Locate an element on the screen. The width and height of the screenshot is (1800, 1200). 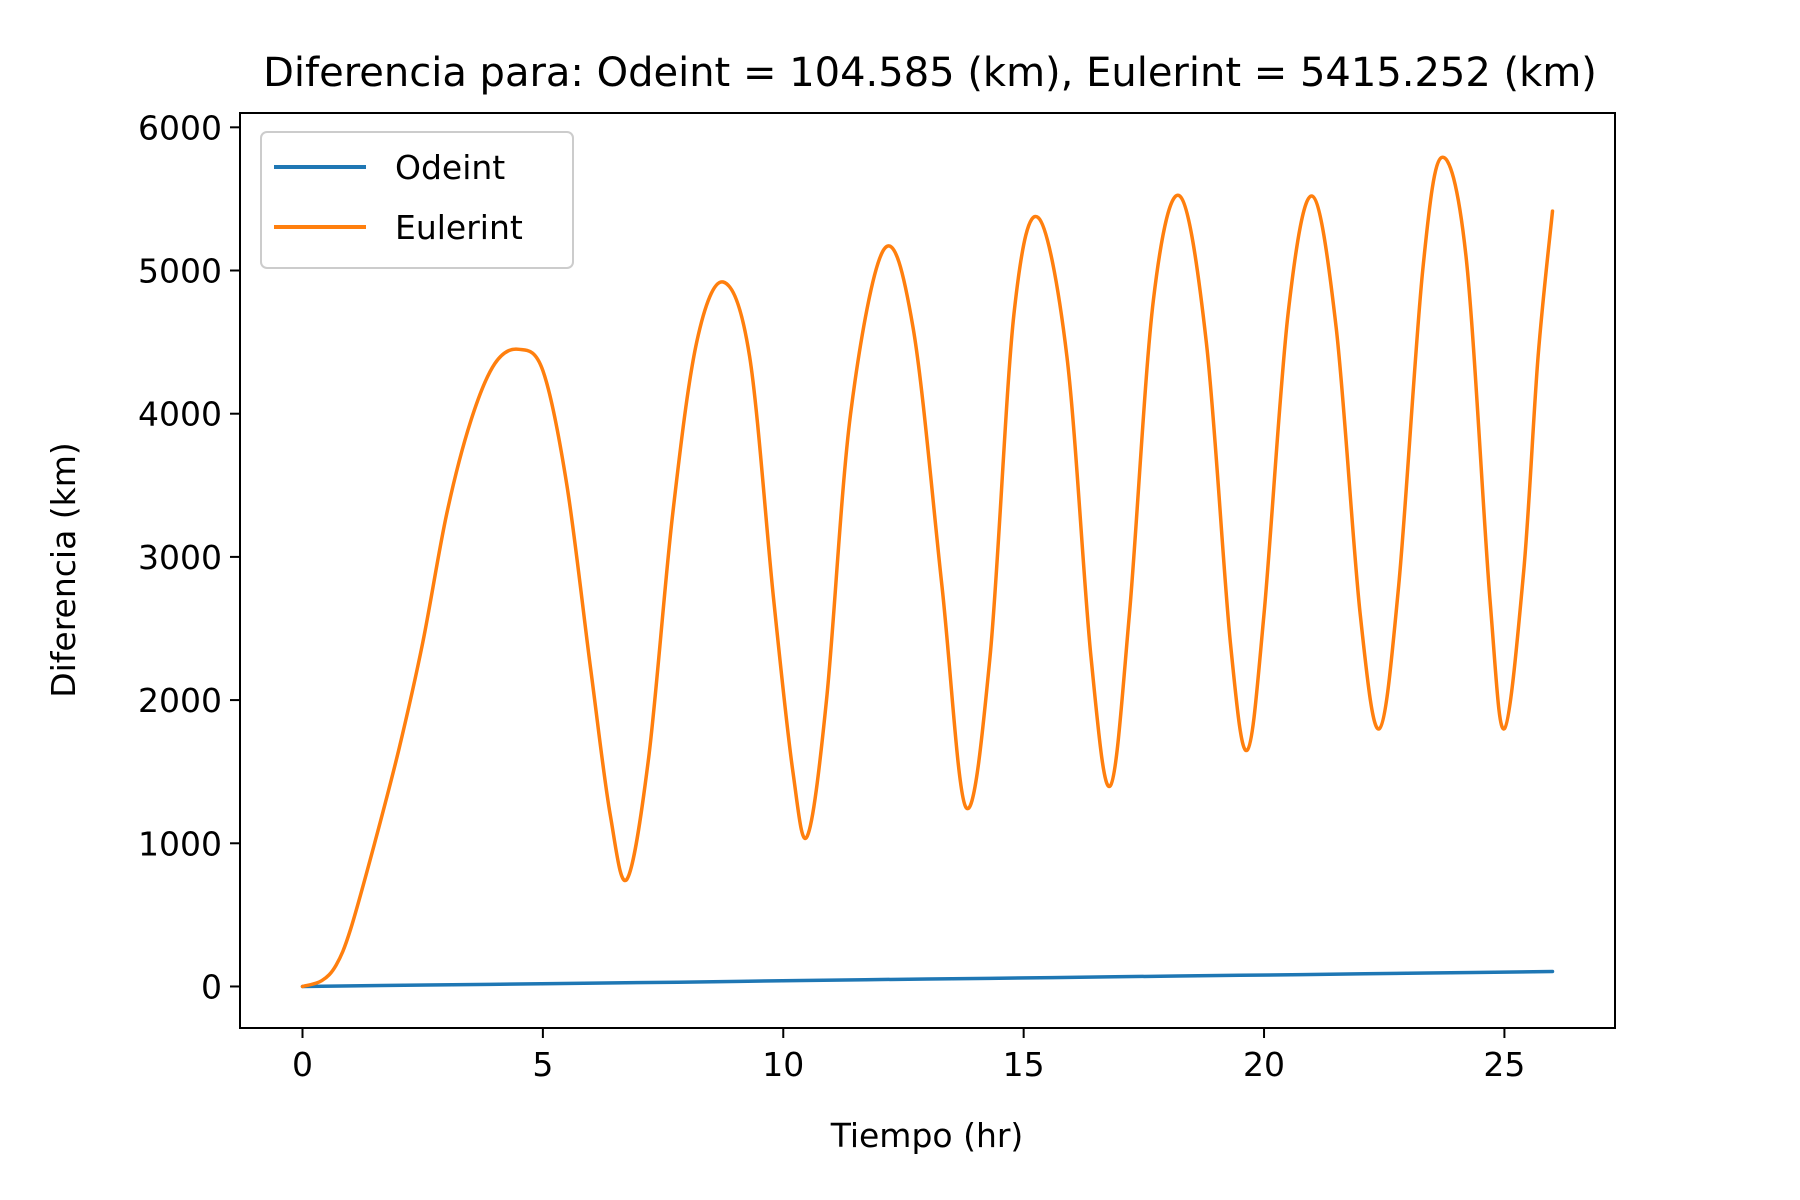
x-axis-ticks: 0 5 10 15 20 25 is located at coordinates (908, 1056).